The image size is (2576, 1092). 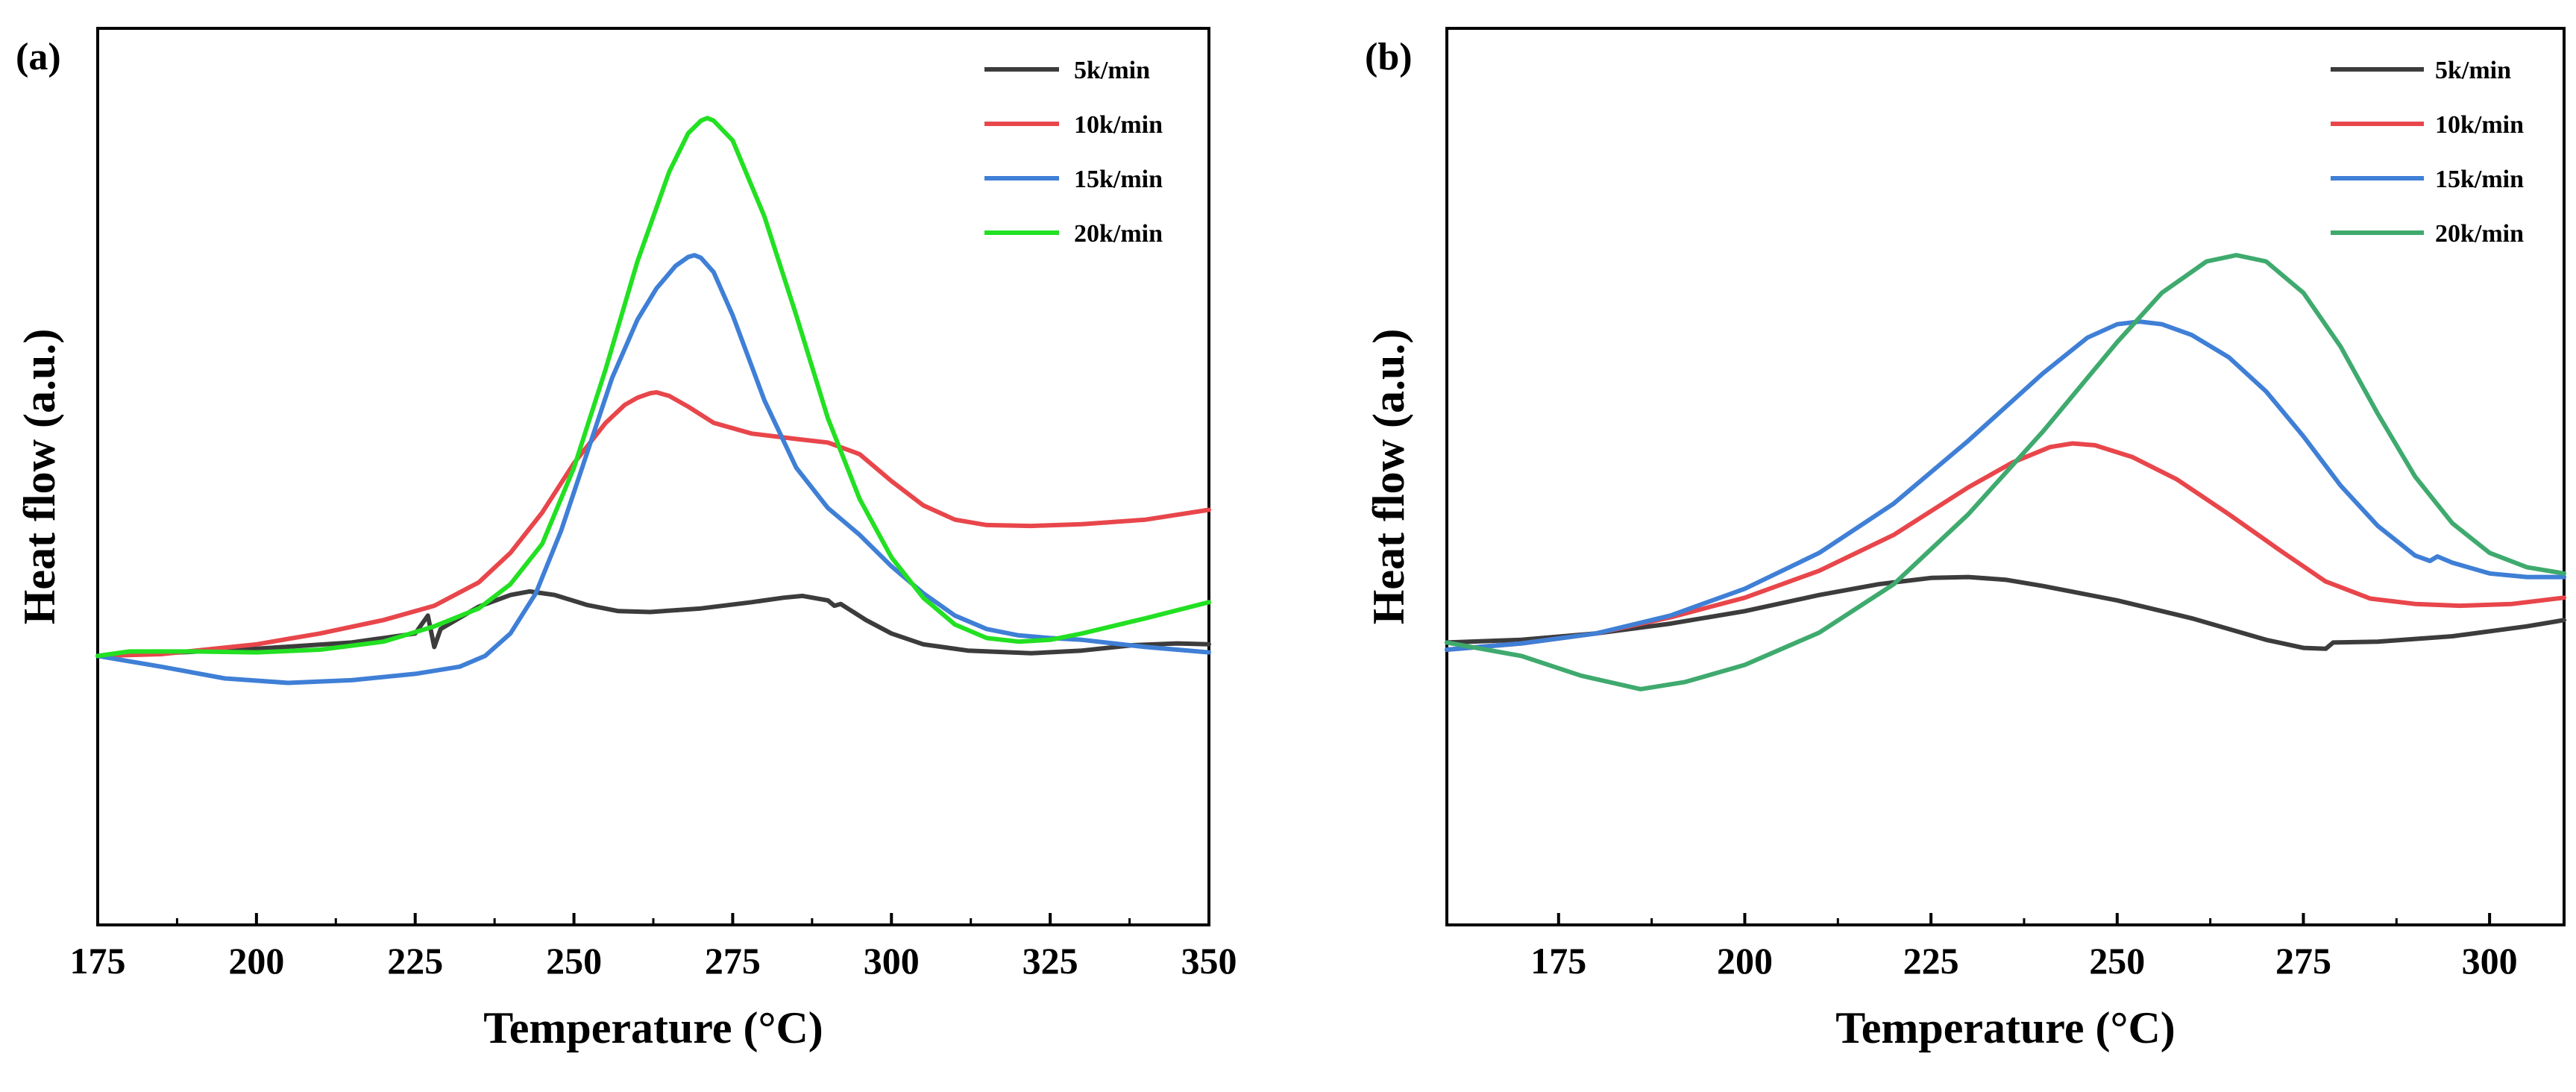 What do you see at coordinates (1209, 961) in the screenshot?
I see `x-tick-label: 350` at bounding box center [1209, 961].